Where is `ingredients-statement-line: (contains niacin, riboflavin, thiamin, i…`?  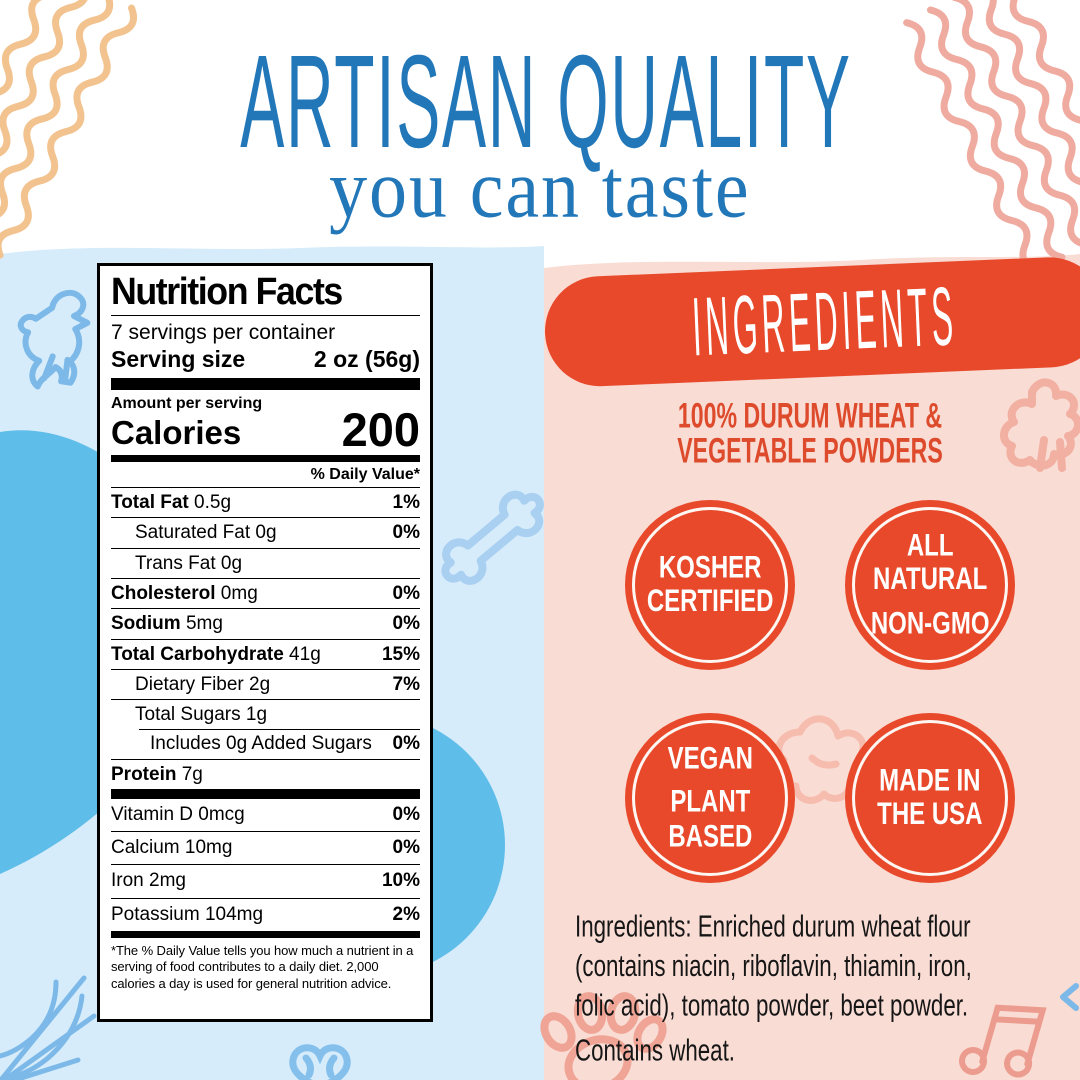
ingredients-statement-line: (contains niacin, riboflavin, thiamin, i… is located at coordinates (773, 965).